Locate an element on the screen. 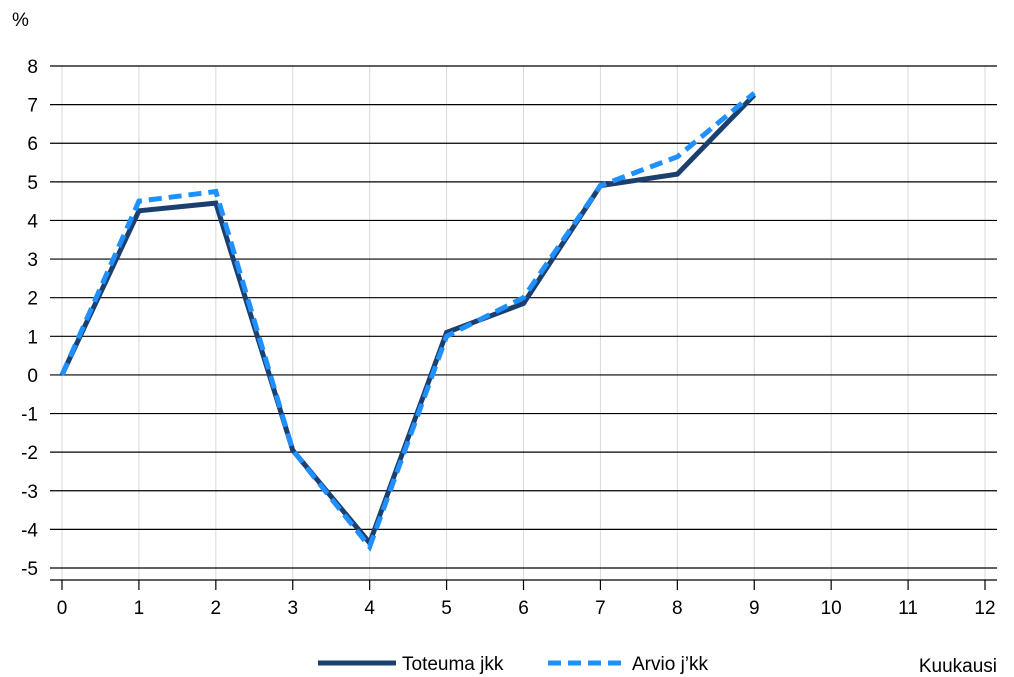 The image size is (1014, 677). y-tick-label: -1 is located at coordinates (29, 415).